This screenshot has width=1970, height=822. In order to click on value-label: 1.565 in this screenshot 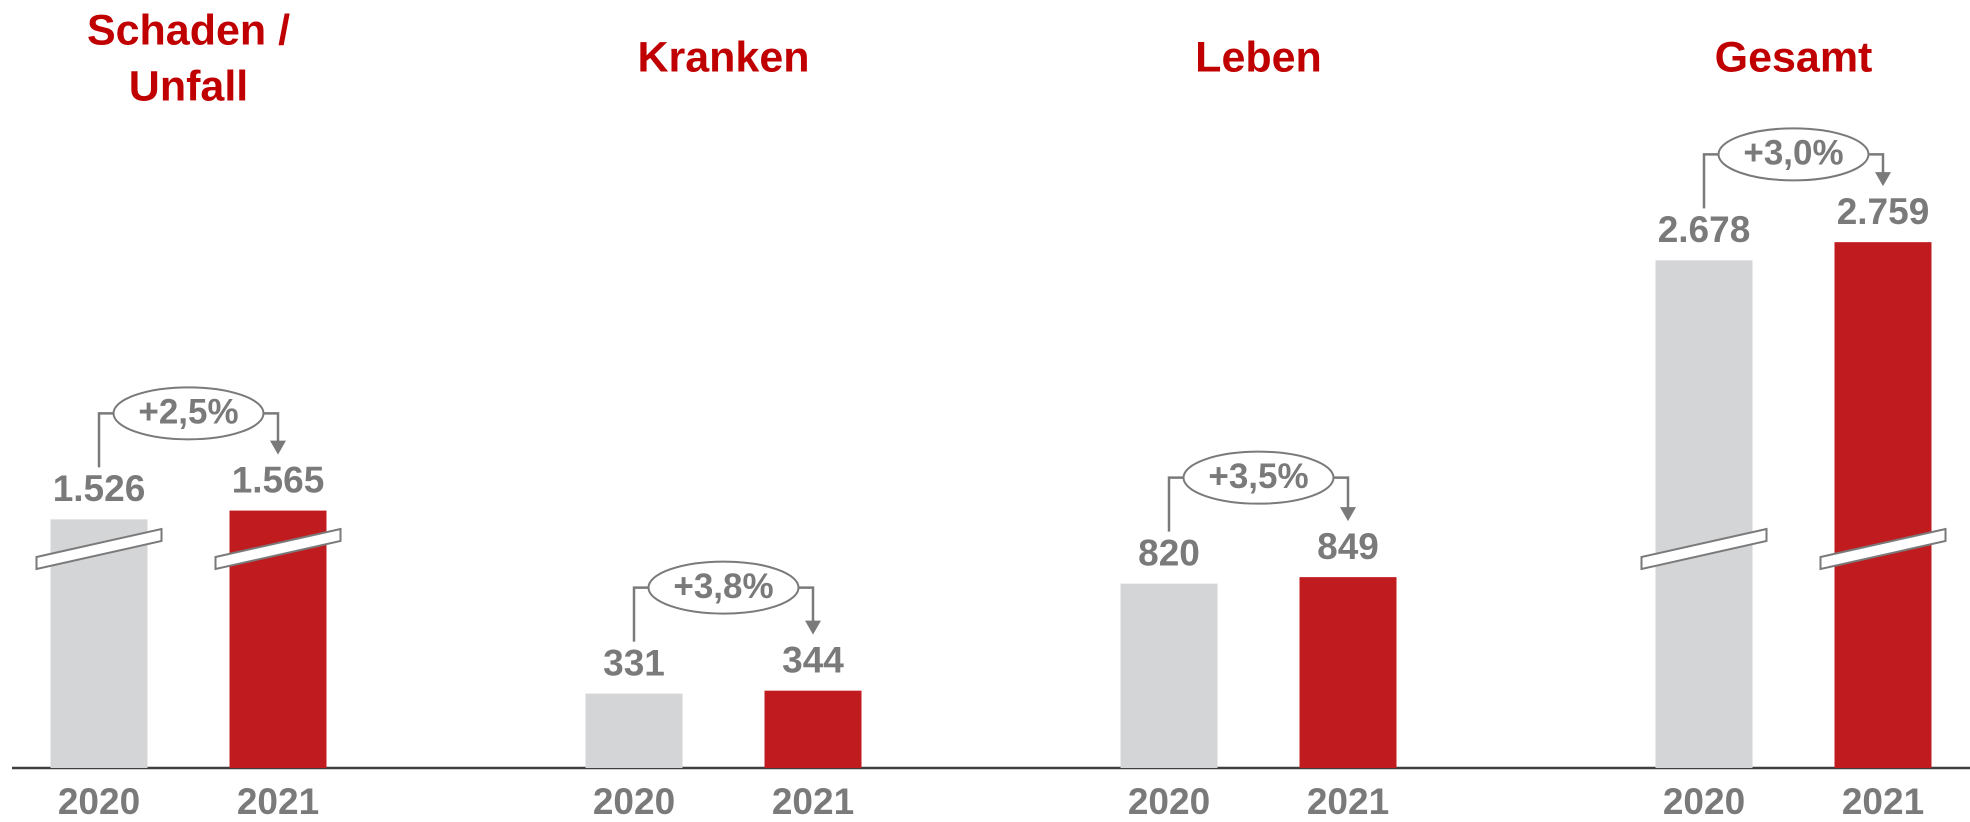, I will do `click(278, 479)`.